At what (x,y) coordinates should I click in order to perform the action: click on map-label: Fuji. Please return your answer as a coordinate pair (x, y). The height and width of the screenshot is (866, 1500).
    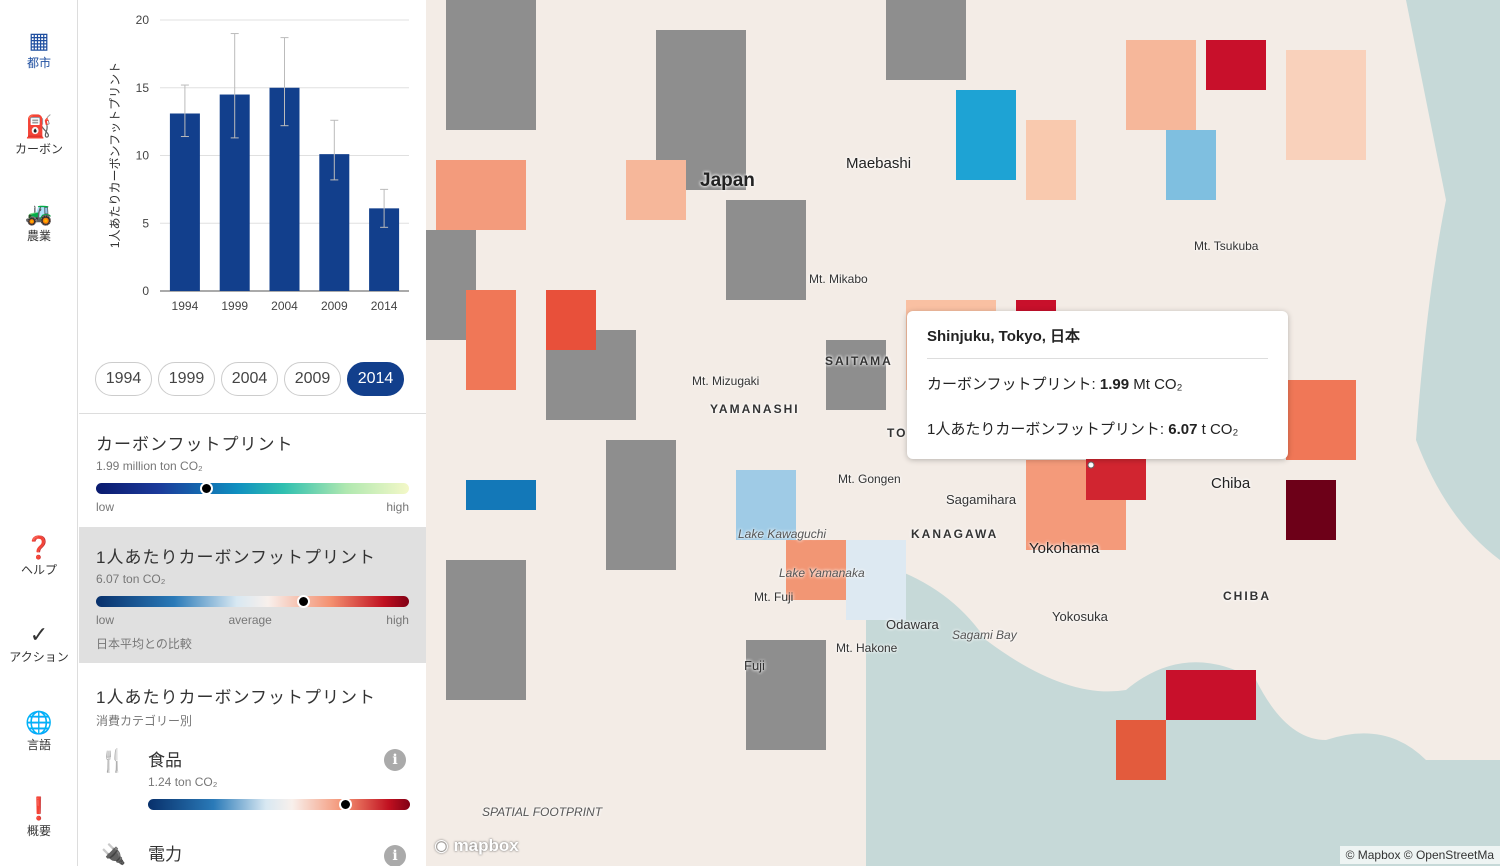
    Looking at the image, I should click on (754, 665).